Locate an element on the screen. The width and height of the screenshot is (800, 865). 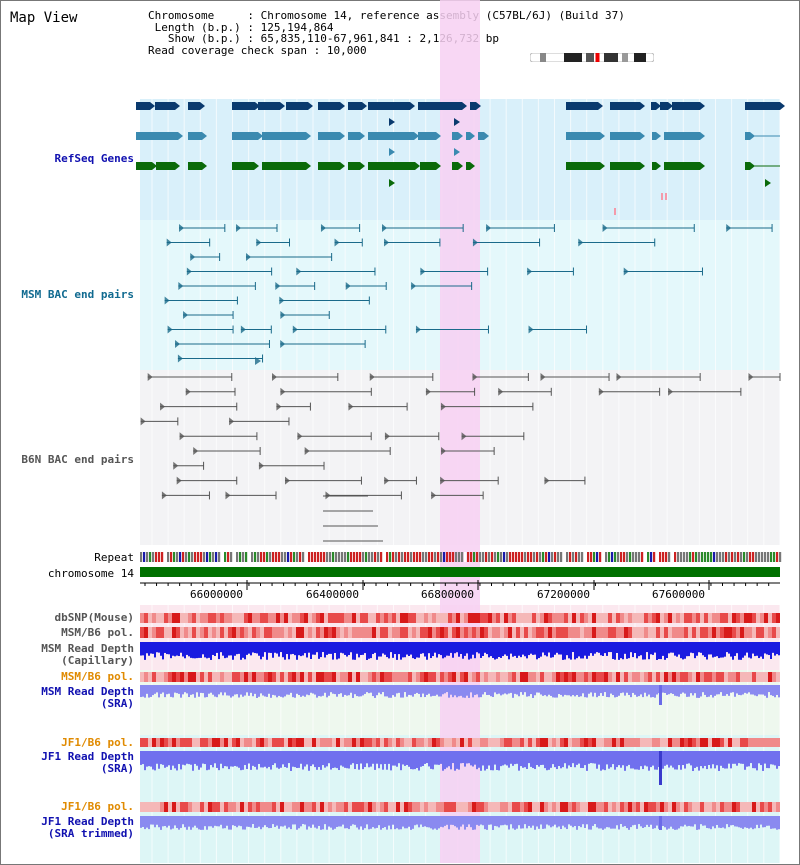
page-title: Map View is located at coordinates (44, 18).